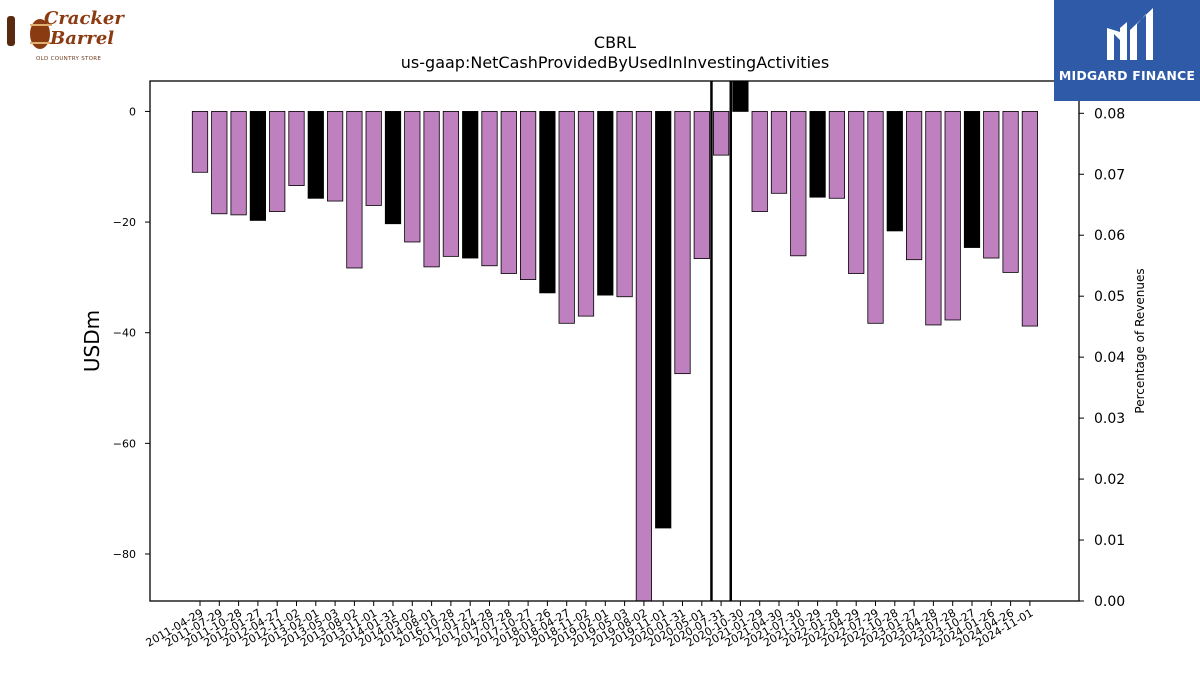  What do you see at coordinates (1130, 34) in the screenshot?
I see `midgard-mark-icon` at bounding box center [1130, 34].